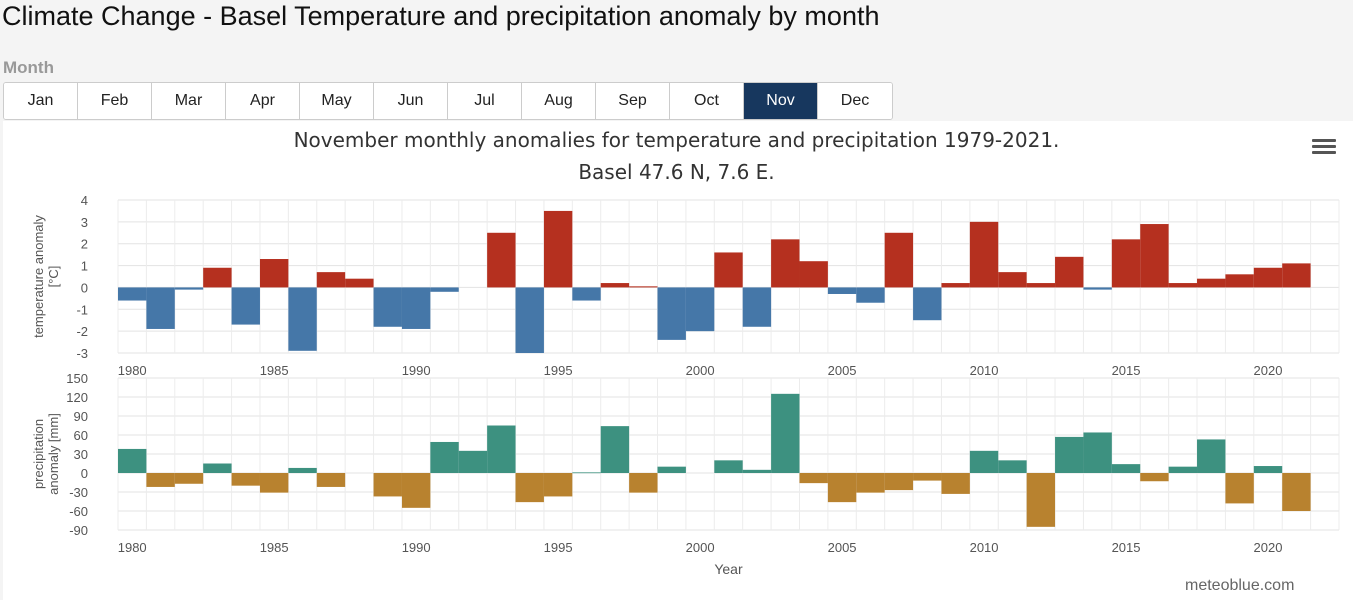 The height and width of the screenshot is (600, 1353). What do you see at coordinates (1183, 469) in the screenshot?
I see `precip-bar-2017` at bounding box center [1183, 469].